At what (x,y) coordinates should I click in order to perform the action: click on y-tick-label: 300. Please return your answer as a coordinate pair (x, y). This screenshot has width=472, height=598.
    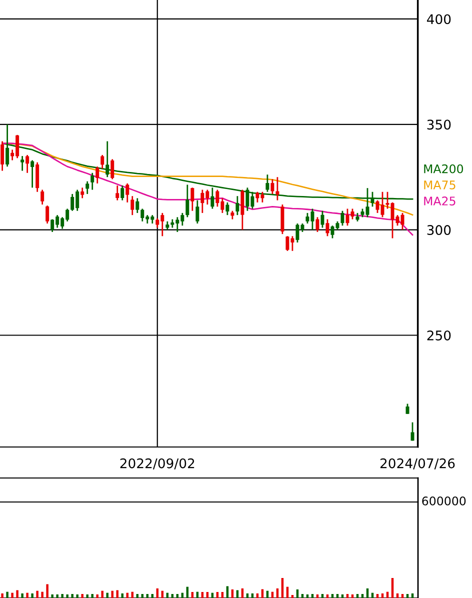
    Looking at the image, I should click on (439, 230).